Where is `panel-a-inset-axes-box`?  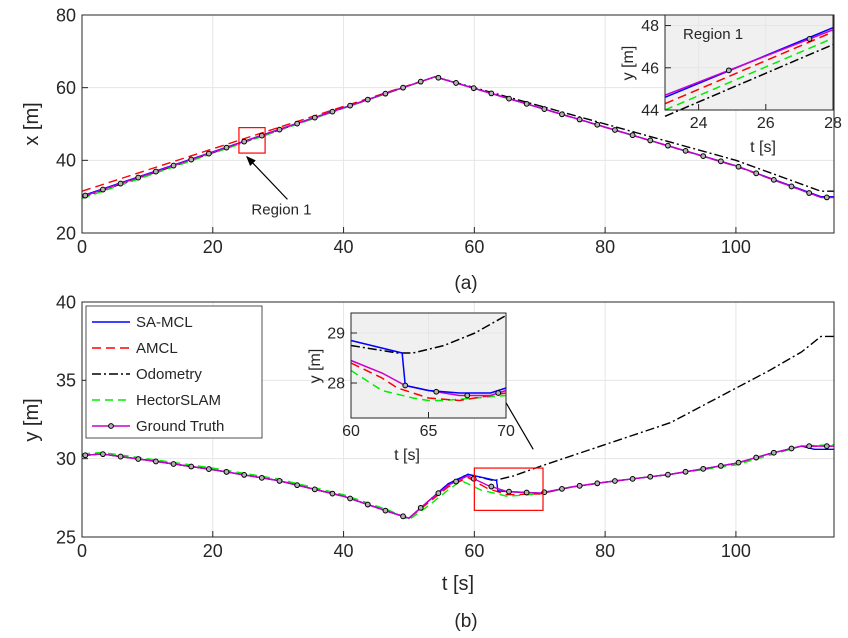
panel-a-inset-axes-box is located at coordinates (749, 62).